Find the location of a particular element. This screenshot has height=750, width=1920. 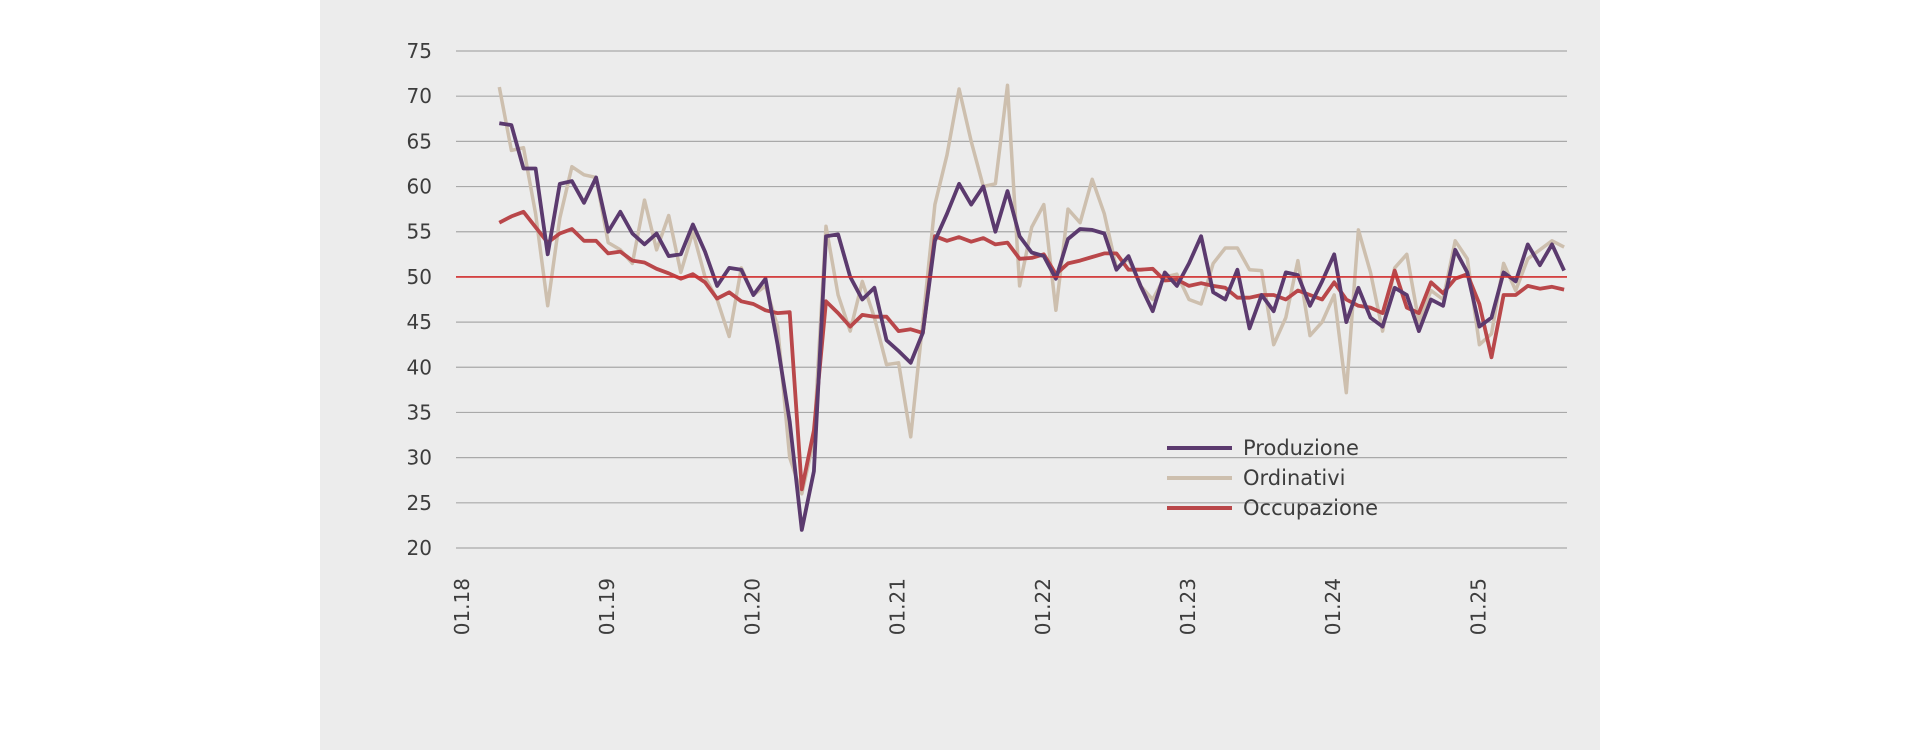

legend-label: Occupazione is located at coordinates (1310, 508).